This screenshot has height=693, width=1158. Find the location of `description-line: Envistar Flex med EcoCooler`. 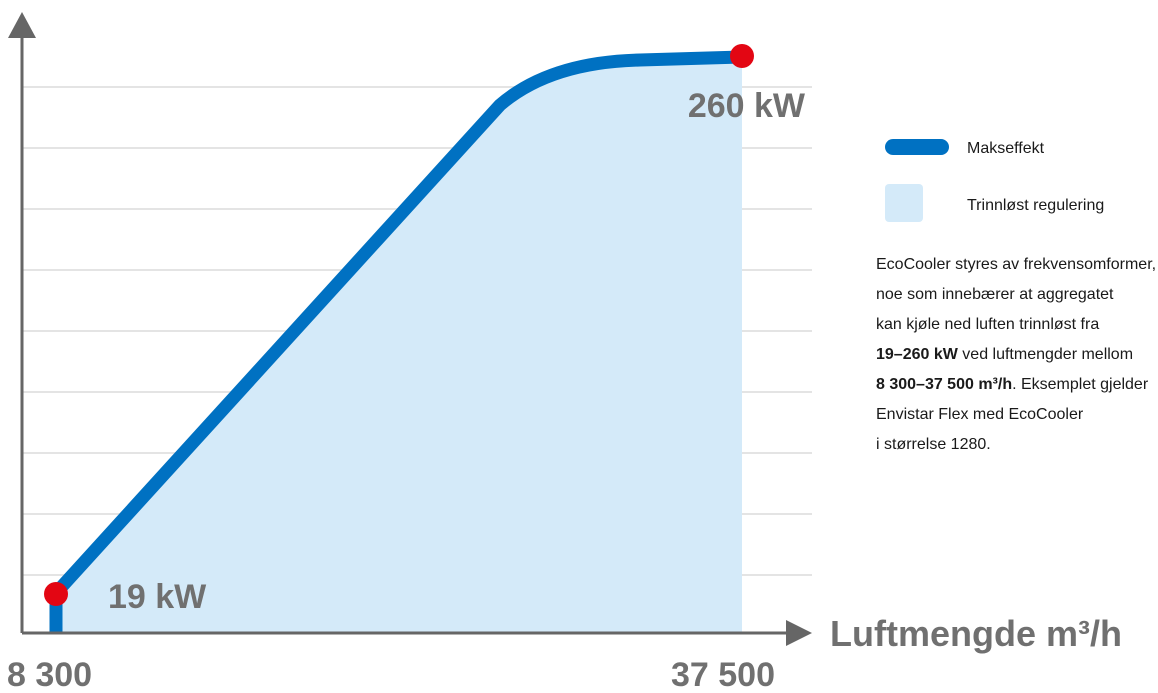

description-line: Envistar Flex med EcoCooler is located at coordinates (980, 414).